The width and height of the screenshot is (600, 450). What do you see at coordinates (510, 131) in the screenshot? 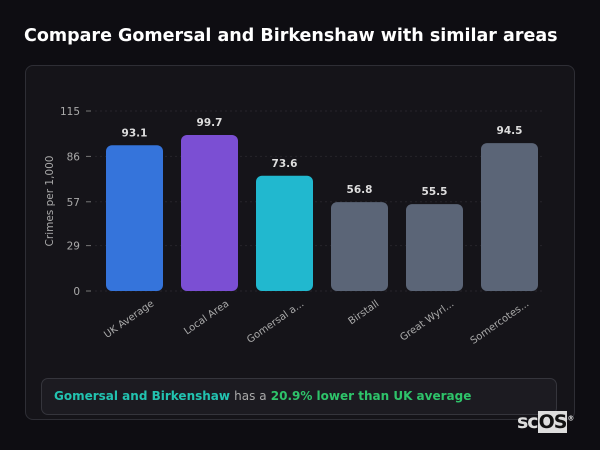
I see `data-label: 94.5` at bounding box center [510, 131].